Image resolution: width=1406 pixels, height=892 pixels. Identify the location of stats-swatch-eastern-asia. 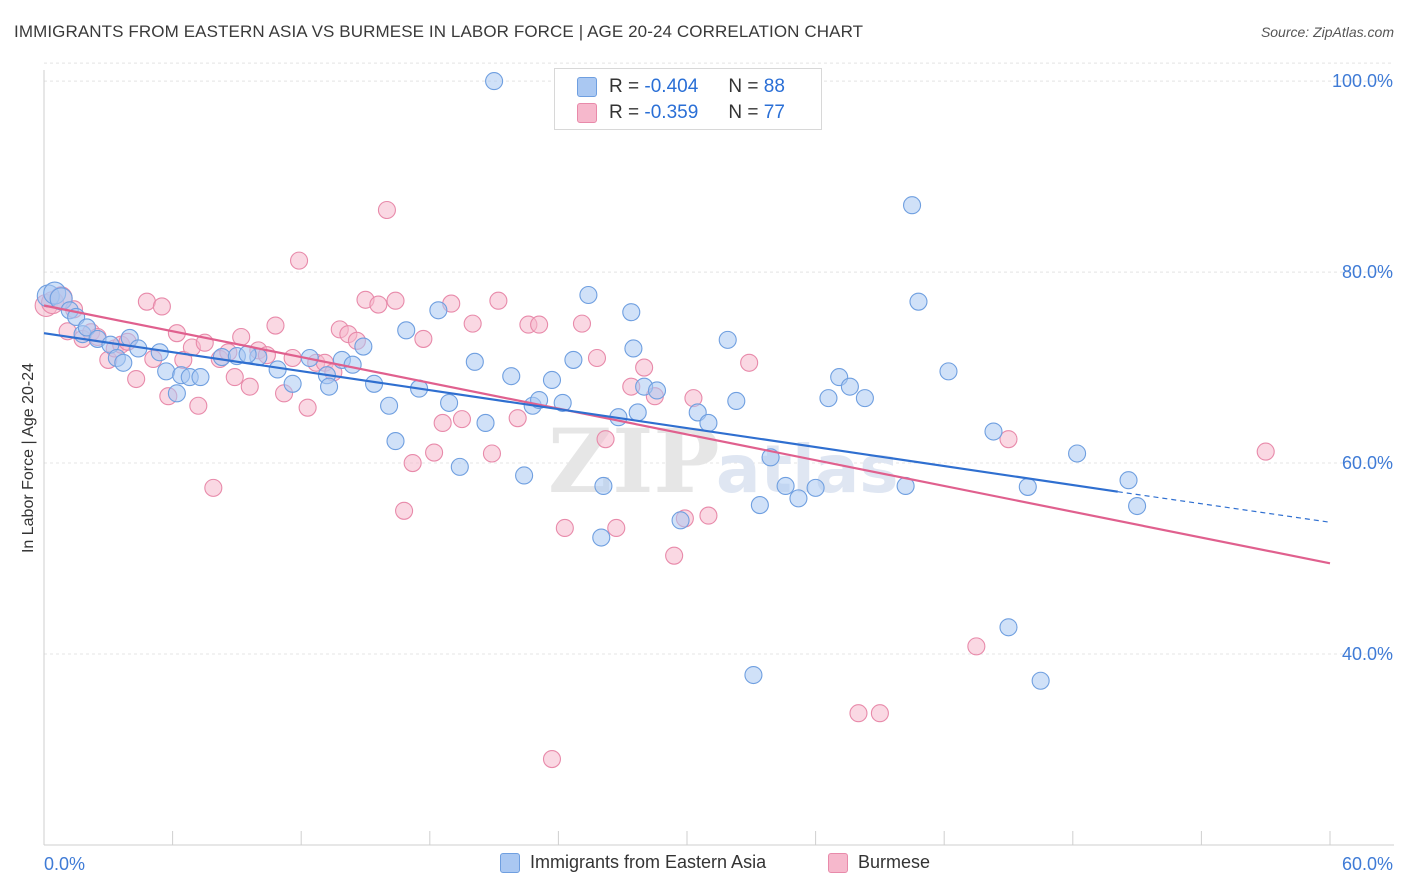
(587, 87).